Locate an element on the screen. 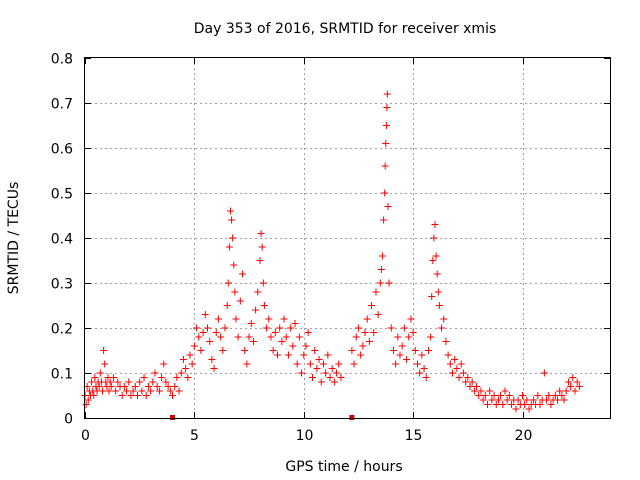  y-tick-label: 0.7 is located at coordinates (62, 105).